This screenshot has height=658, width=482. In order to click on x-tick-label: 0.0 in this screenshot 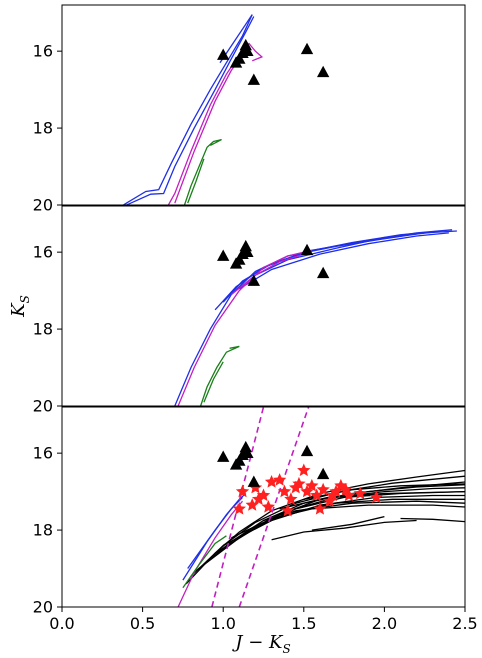, I will do `click(61, 623)`.